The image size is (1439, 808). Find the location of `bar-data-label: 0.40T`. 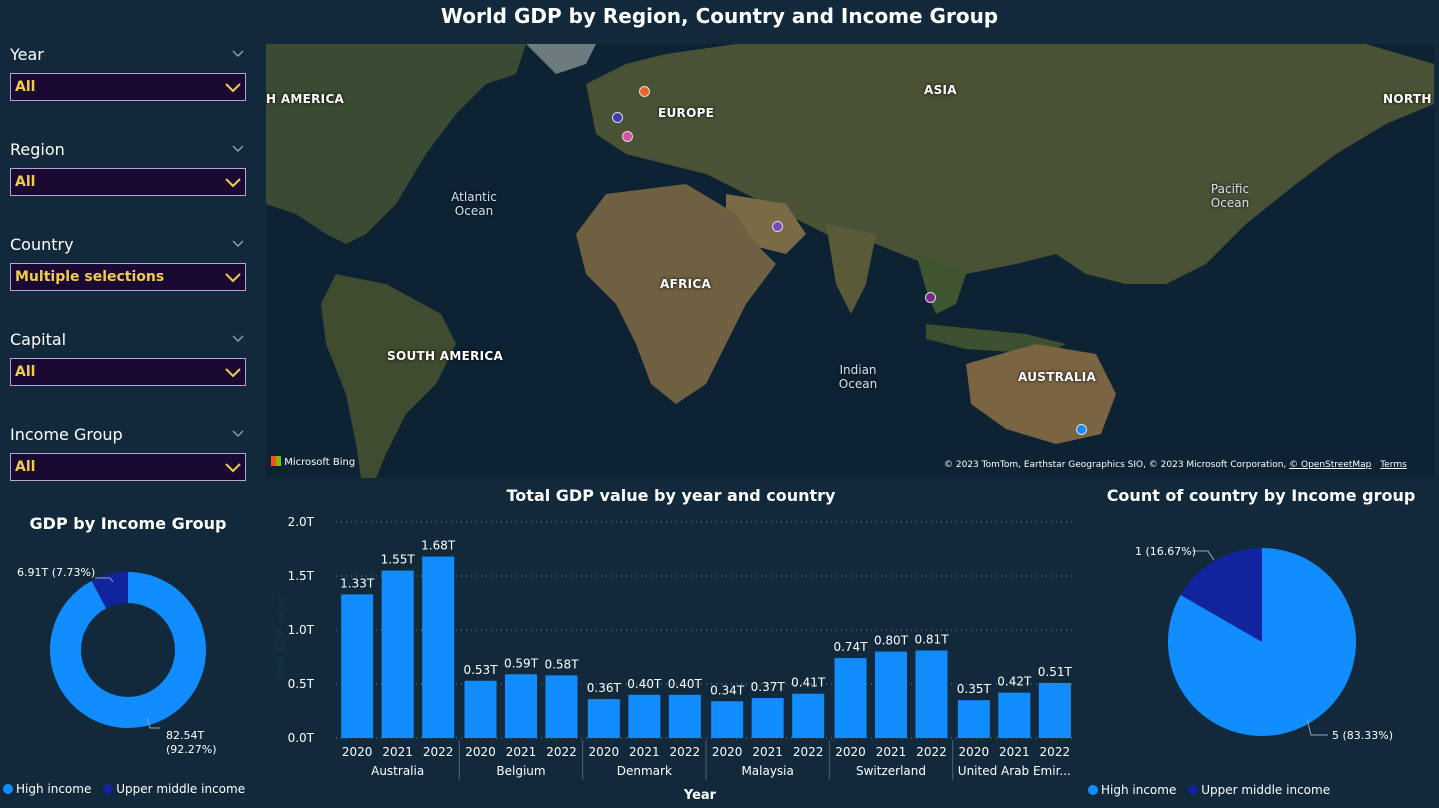

bar-data-label: 0.40T is located at coordinates (685, 684).